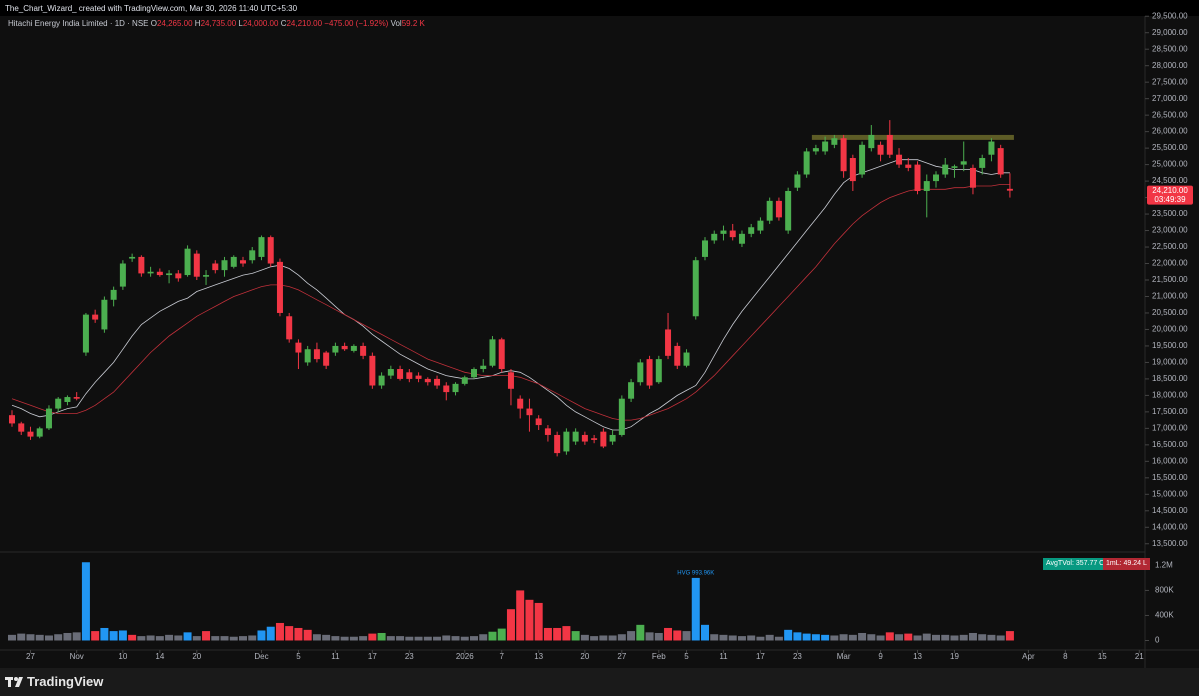  Describe the element at coordinates (538, 656) in the screenshot. I see `x-tick-label: 13` at that location.